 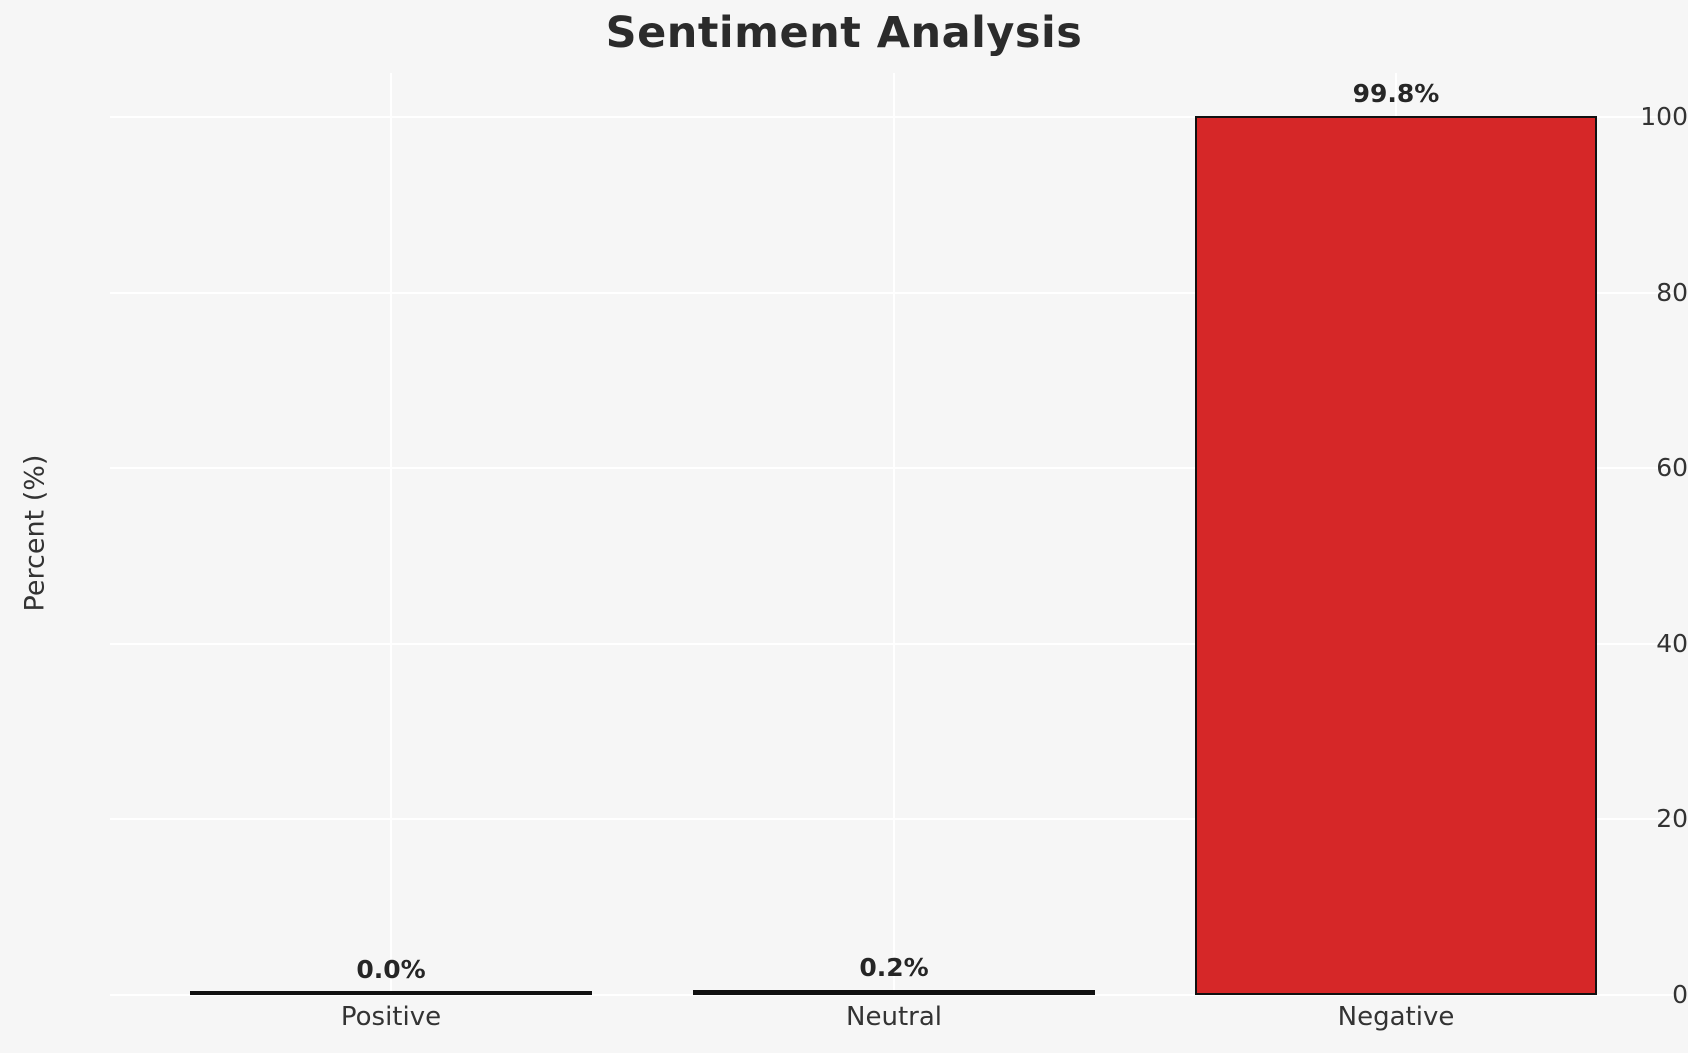 What do you see at coordinates (1672, 819) in the screenshot?
I see `y-tick-label: 20` at bounding box center [1672, 819].